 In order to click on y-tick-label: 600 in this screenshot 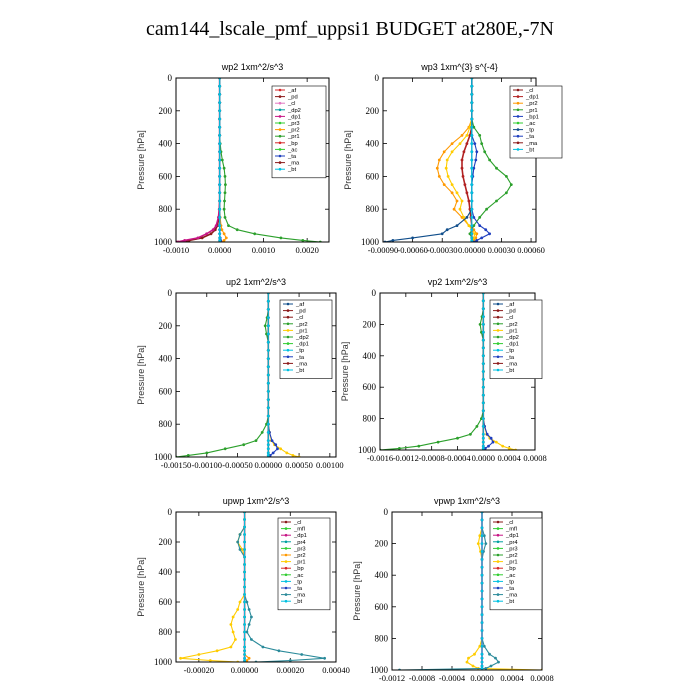, I will do `click(370, 387)`.